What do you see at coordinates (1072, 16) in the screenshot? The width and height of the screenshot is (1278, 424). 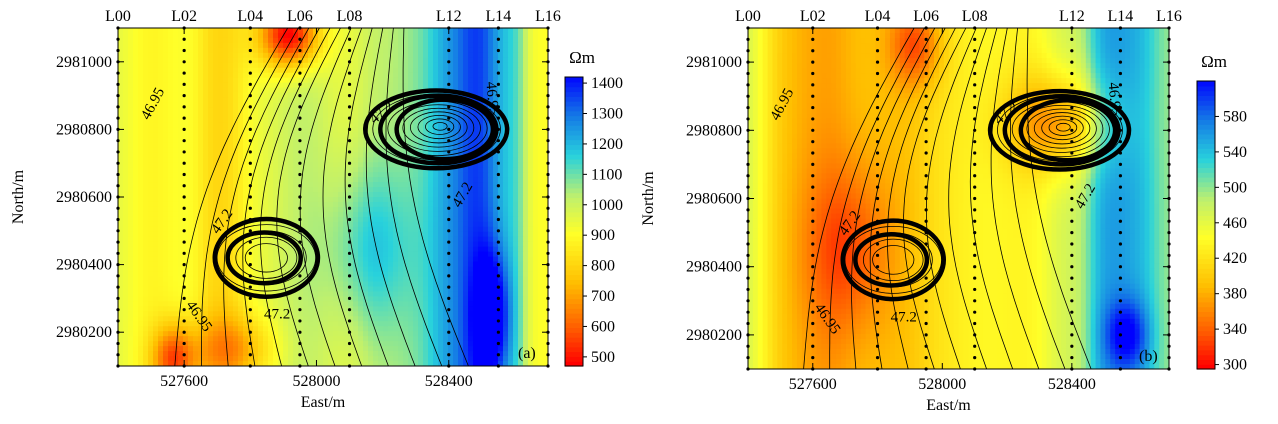 I see `survey-line-label: L12` at bounding box center [1072, 16].